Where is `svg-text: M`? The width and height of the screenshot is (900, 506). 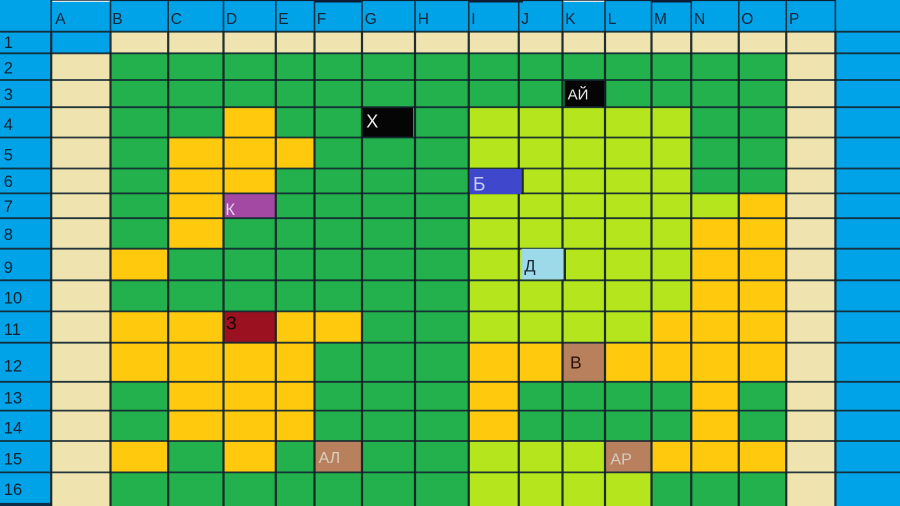 svg-text: M is located at coordinates (660, 19).